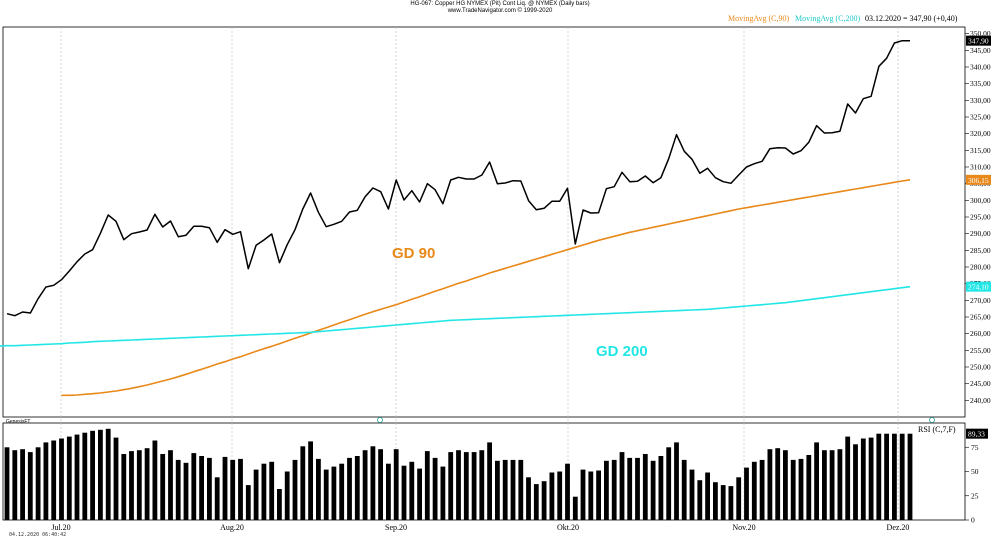 Image resolution: width=1000 pixels, height=539 pixels. Describe the element at coordinates (975, 447) in the screenshot. I see `rsi-y-tick-label: 75` at that location.